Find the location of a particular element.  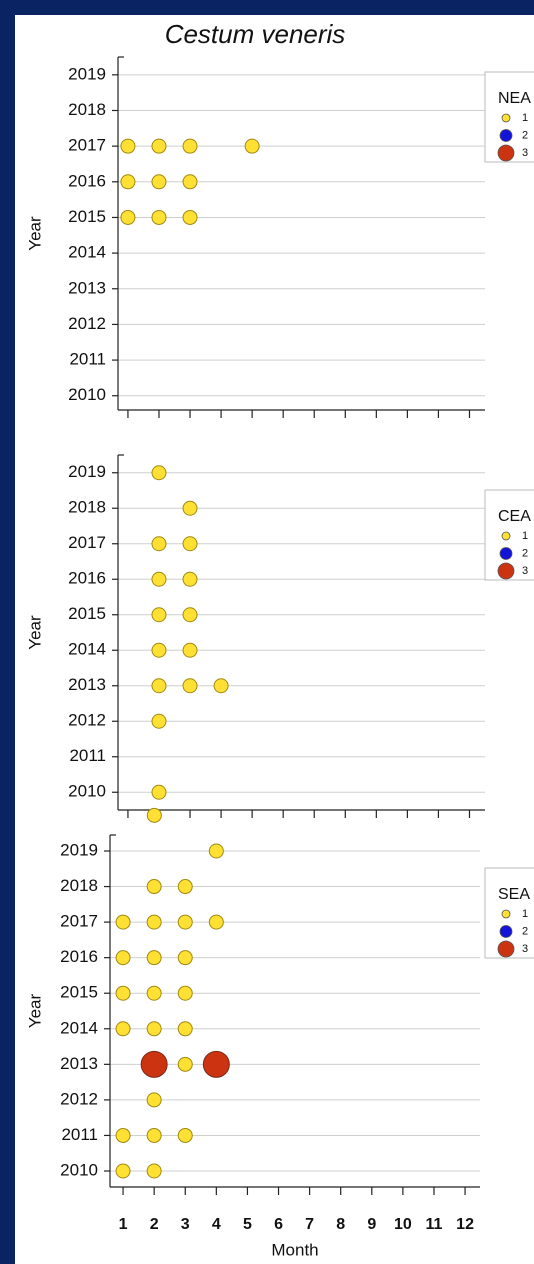

chart-title: Cestum veneris is located at coordinates (255, 34).